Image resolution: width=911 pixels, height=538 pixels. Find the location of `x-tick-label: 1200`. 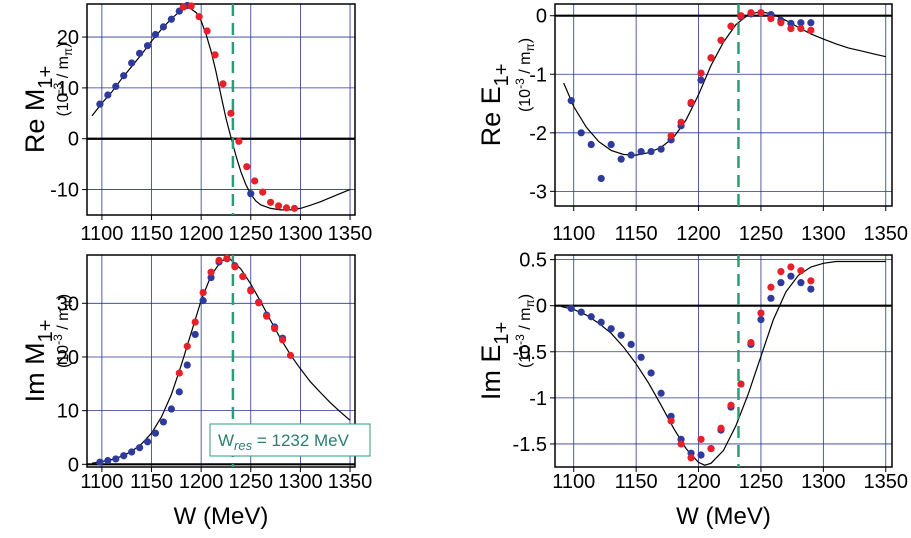

x-tick-label: 1200 is located at coordinates (698, 482).